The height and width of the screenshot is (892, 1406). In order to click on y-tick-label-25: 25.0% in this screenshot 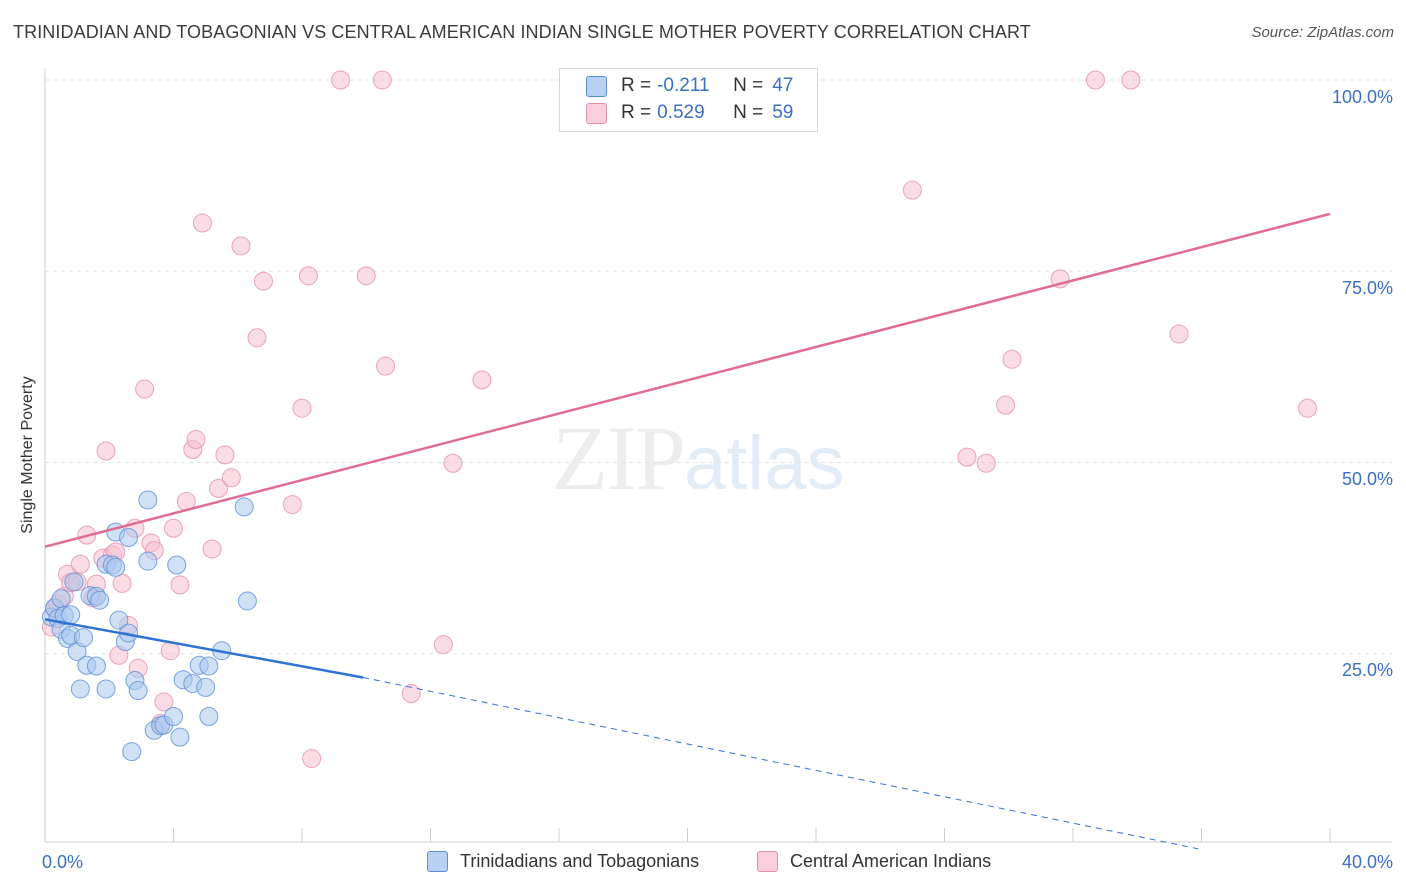, I will do `click(1367, 670)`.